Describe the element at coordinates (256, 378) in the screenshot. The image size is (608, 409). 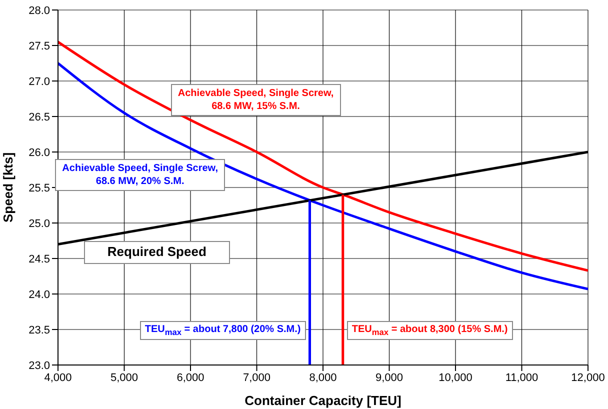
I see `x-tick-label: 7,000` at that location.